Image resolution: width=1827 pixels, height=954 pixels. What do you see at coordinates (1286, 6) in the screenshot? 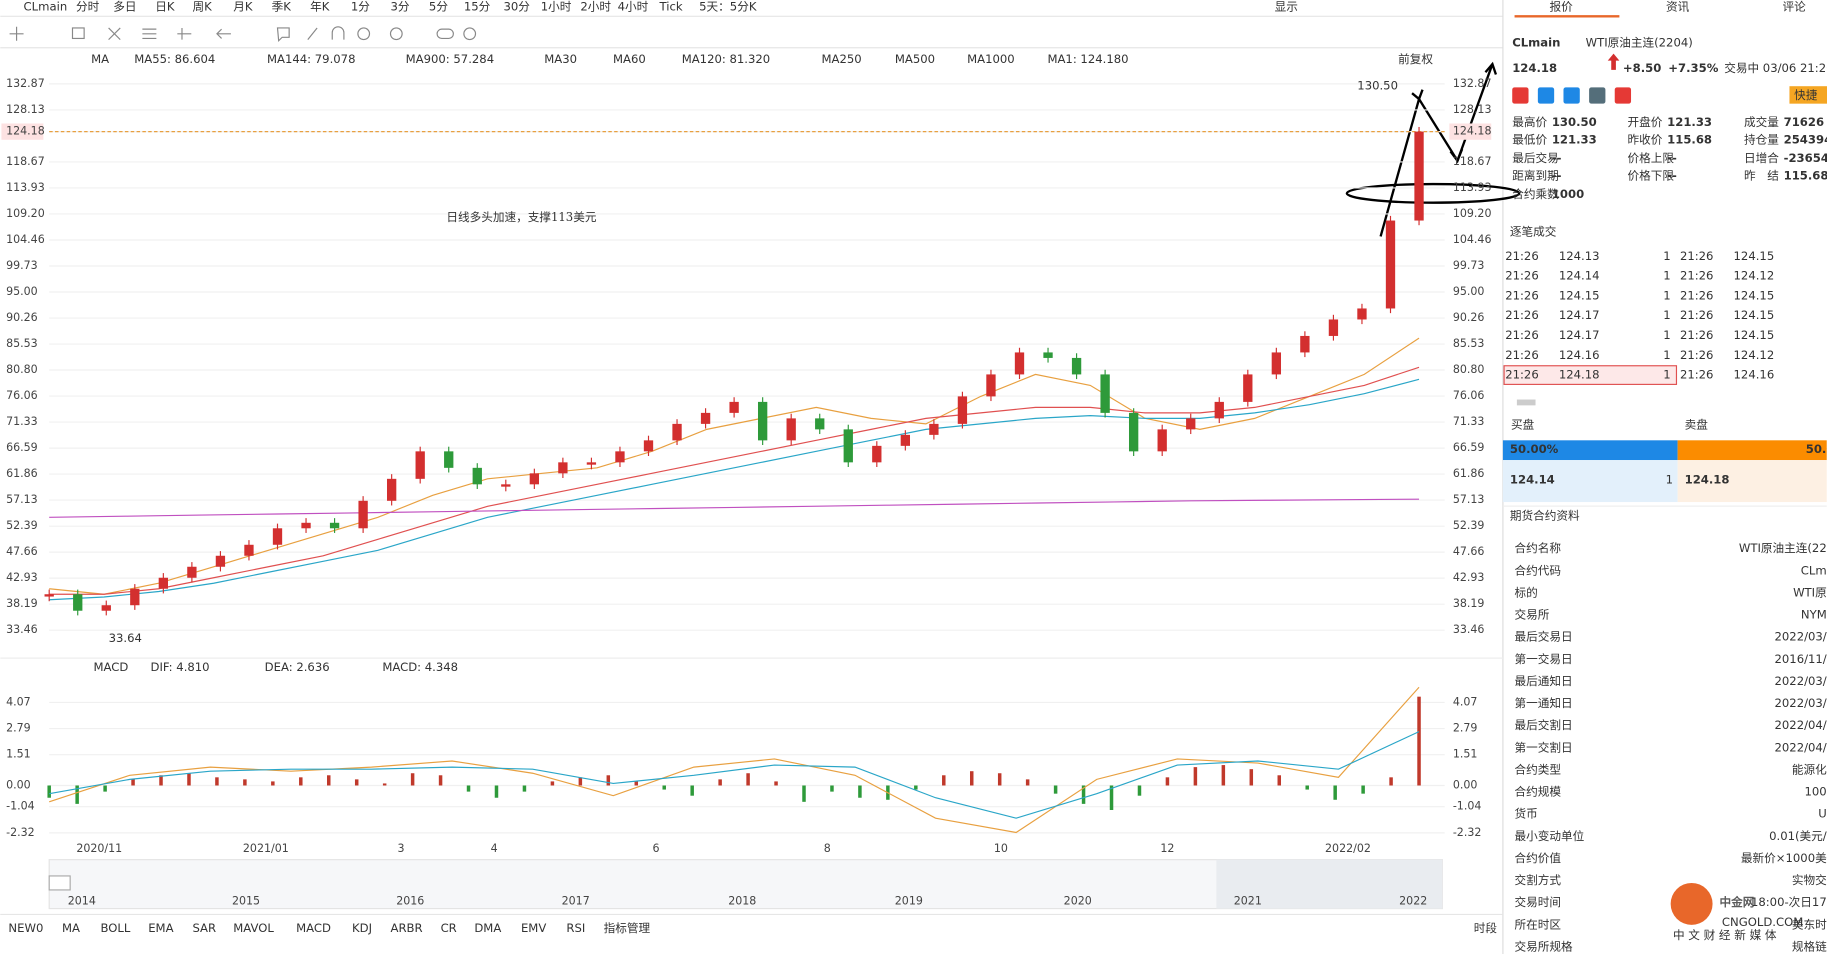
I see `display-btn: 显示` at bounding box center [1286, 6].